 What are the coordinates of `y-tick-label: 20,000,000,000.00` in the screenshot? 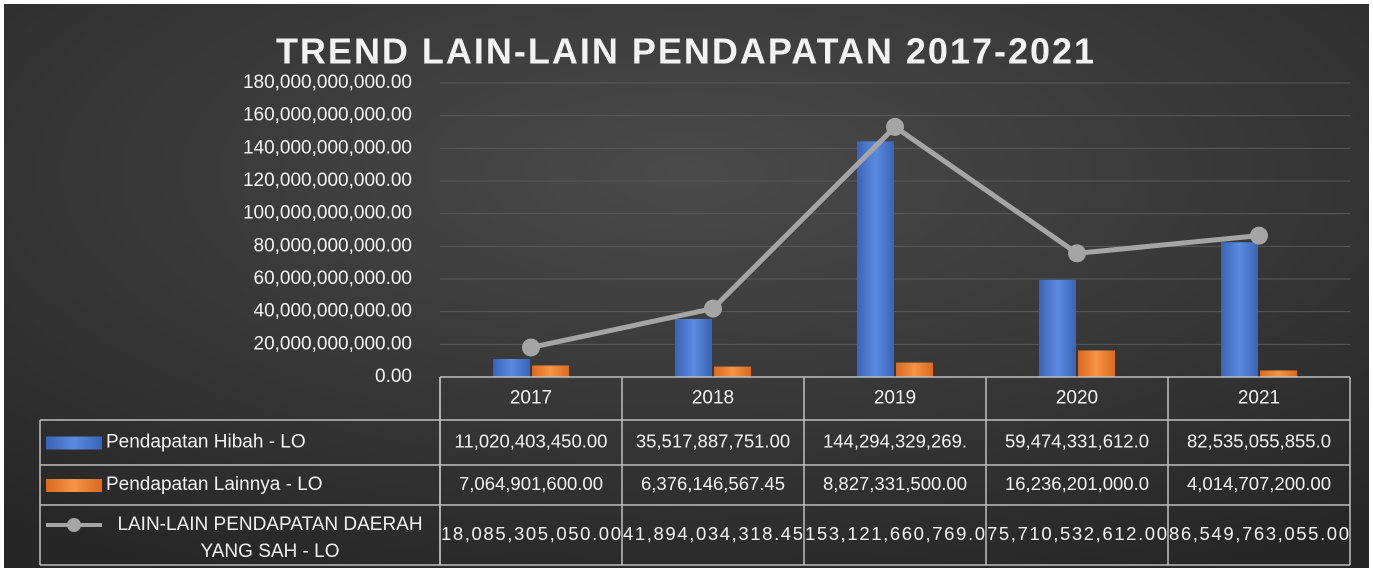 It's located at (333, 343).